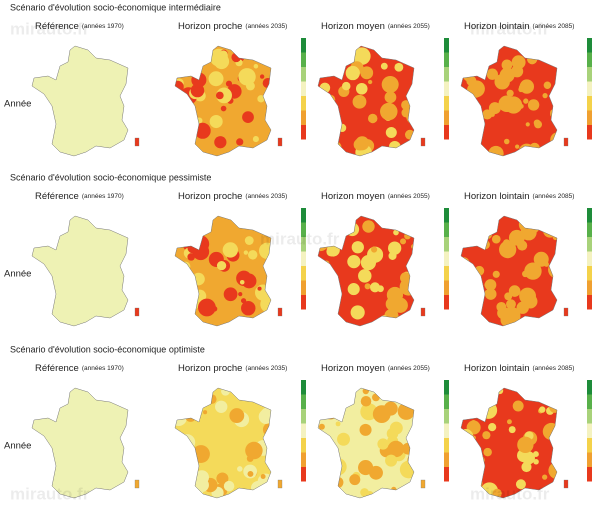 Image resolution: width=600 pixels, height=511 pixels. I want to click on column-header: Horizon lointain (années 2085), so click(519, 368).